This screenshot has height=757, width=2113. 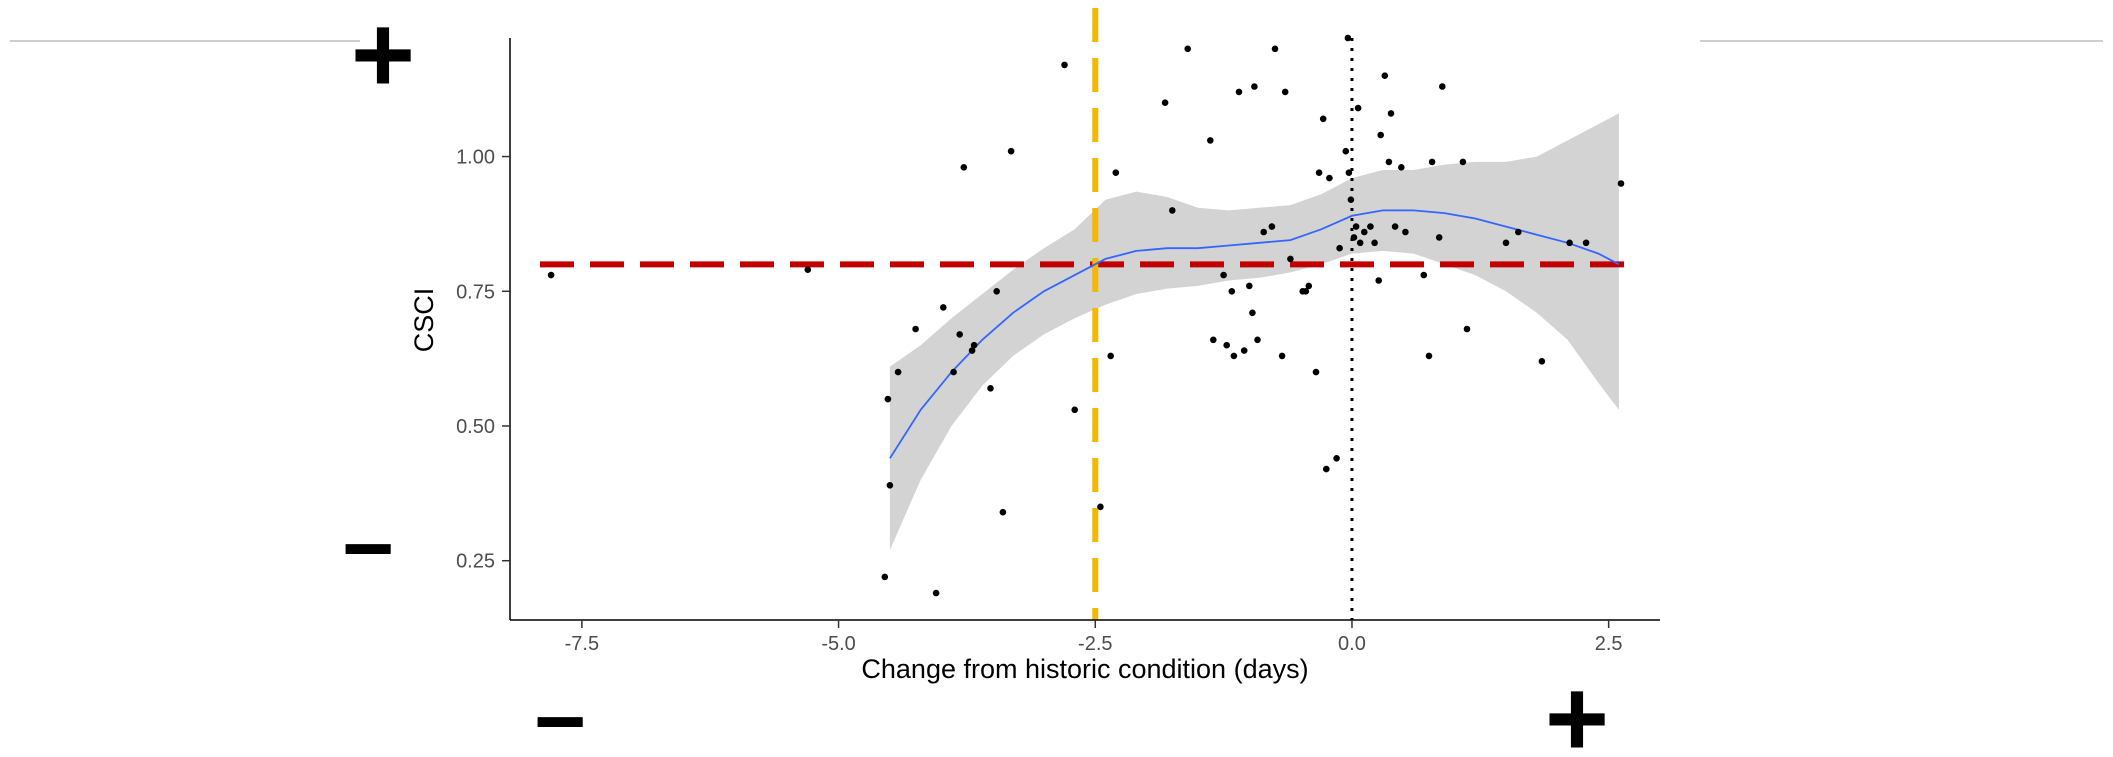 What do you see at coordinates (383, 58) in the screenshot?
I see `y-plus-annotation: +` at bounding box center [383, 58].